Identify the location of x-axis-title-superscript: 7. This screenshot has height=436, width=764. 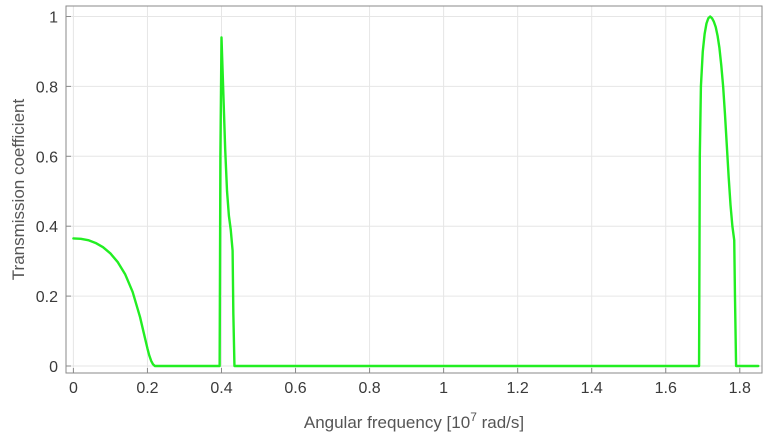
(473, 417).